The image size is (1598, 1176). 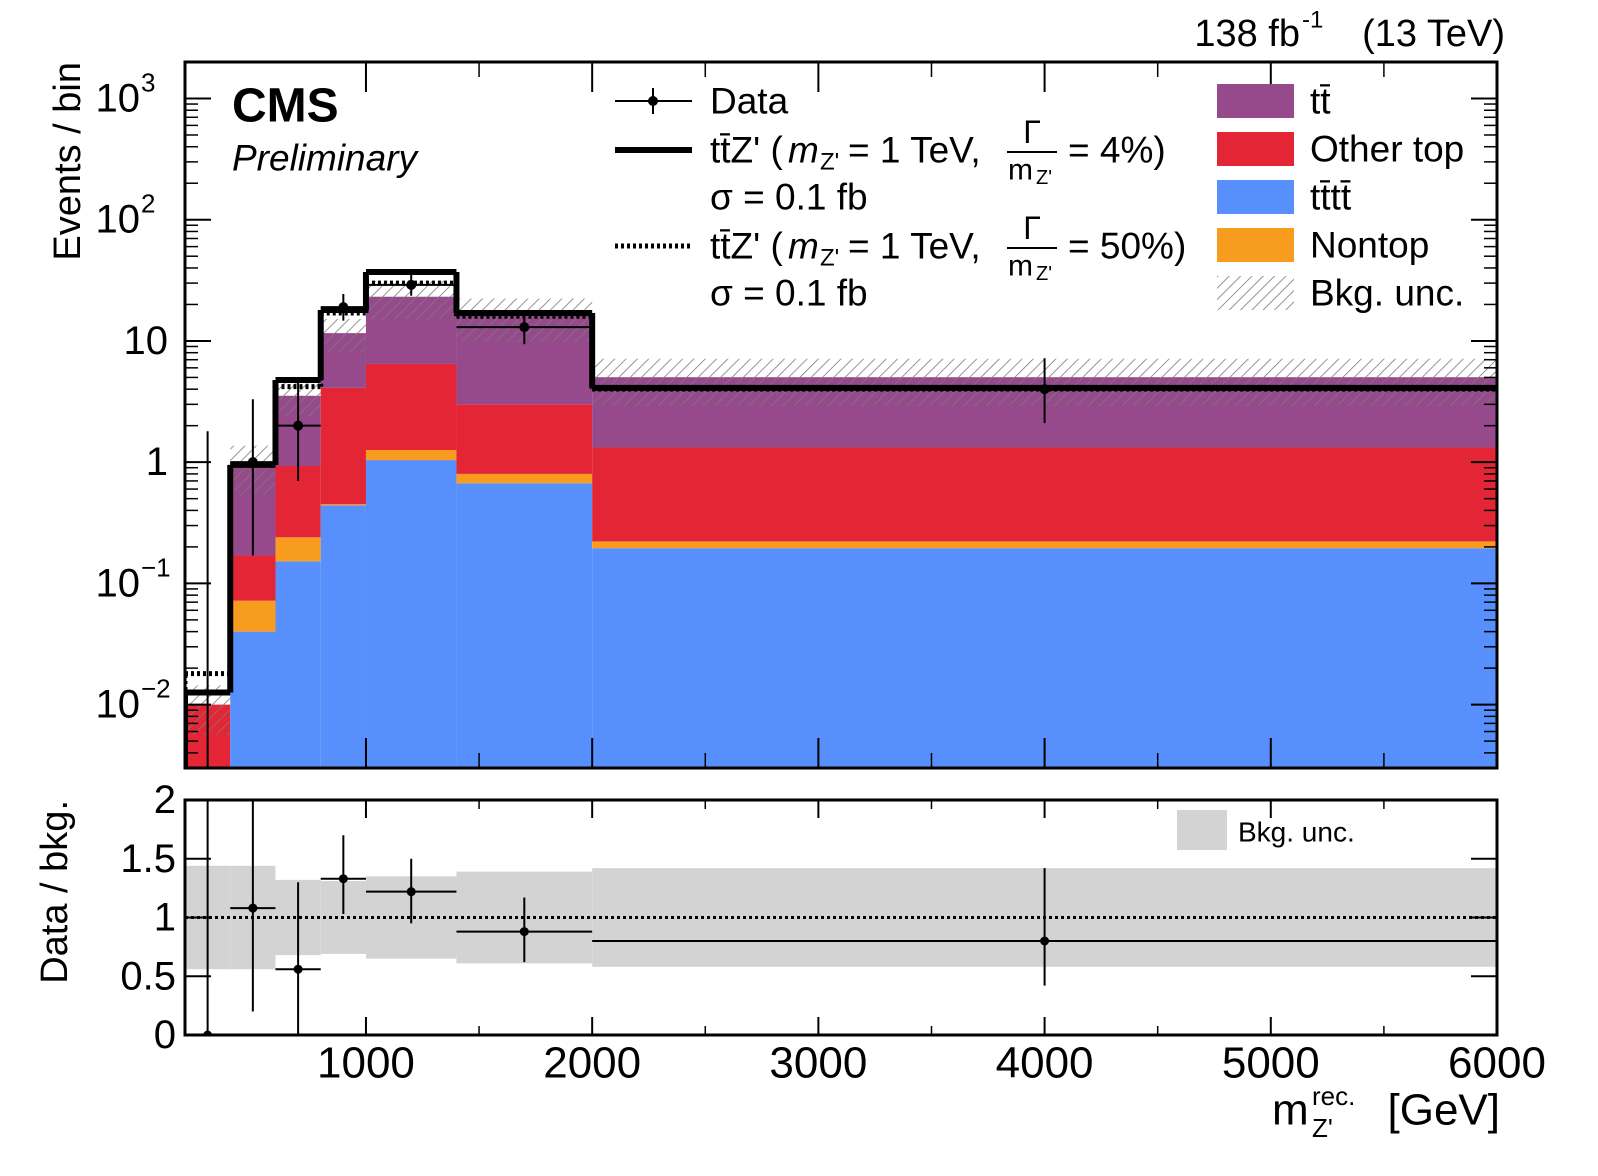 I want to click on x-axis-title-sub: Z', so click(x=1322, y=1128).